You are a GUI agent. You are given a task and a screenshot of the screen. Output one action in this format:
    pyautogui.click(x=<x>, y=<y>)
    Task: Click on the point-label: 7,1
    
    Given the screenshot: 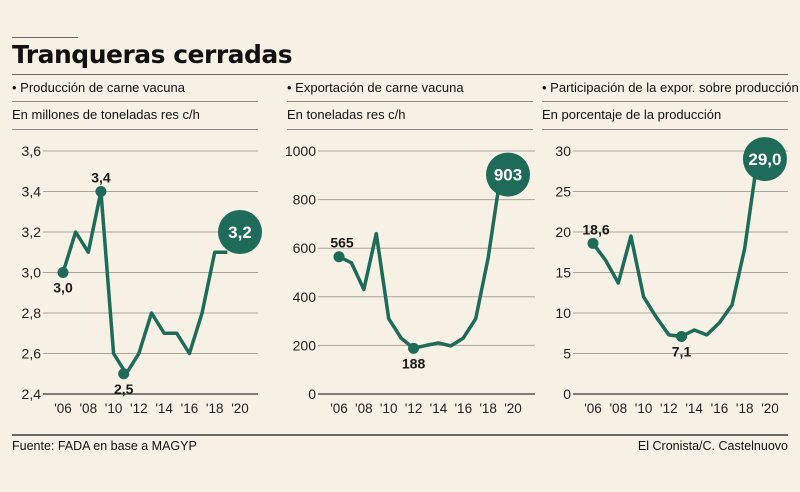 What is the action you would take?
    pyautogui.click(x=682, y=351)
    